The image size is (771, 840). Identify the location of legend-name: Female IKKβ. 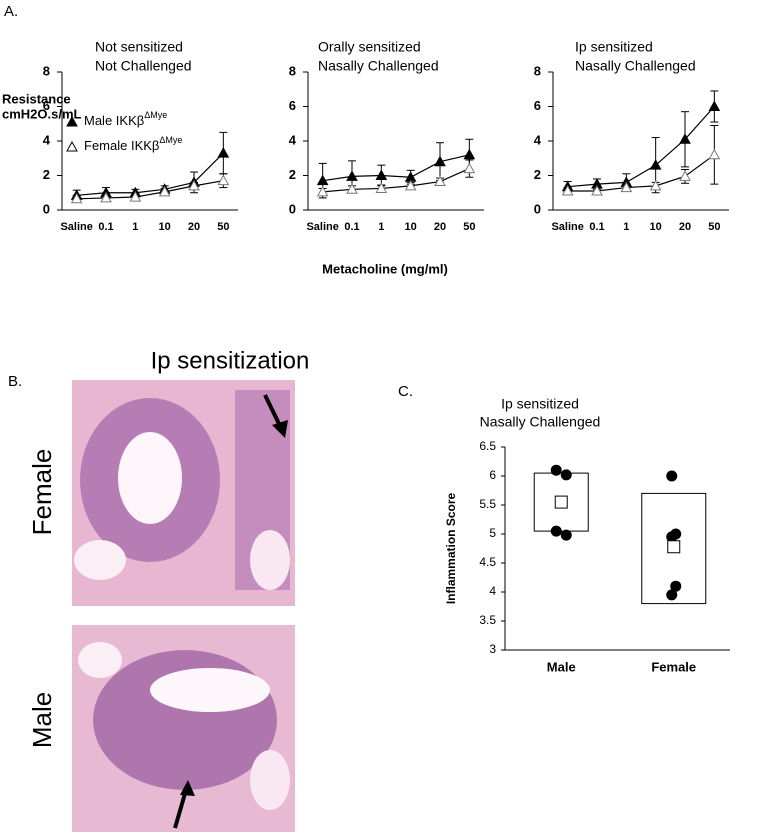
(121, 145).